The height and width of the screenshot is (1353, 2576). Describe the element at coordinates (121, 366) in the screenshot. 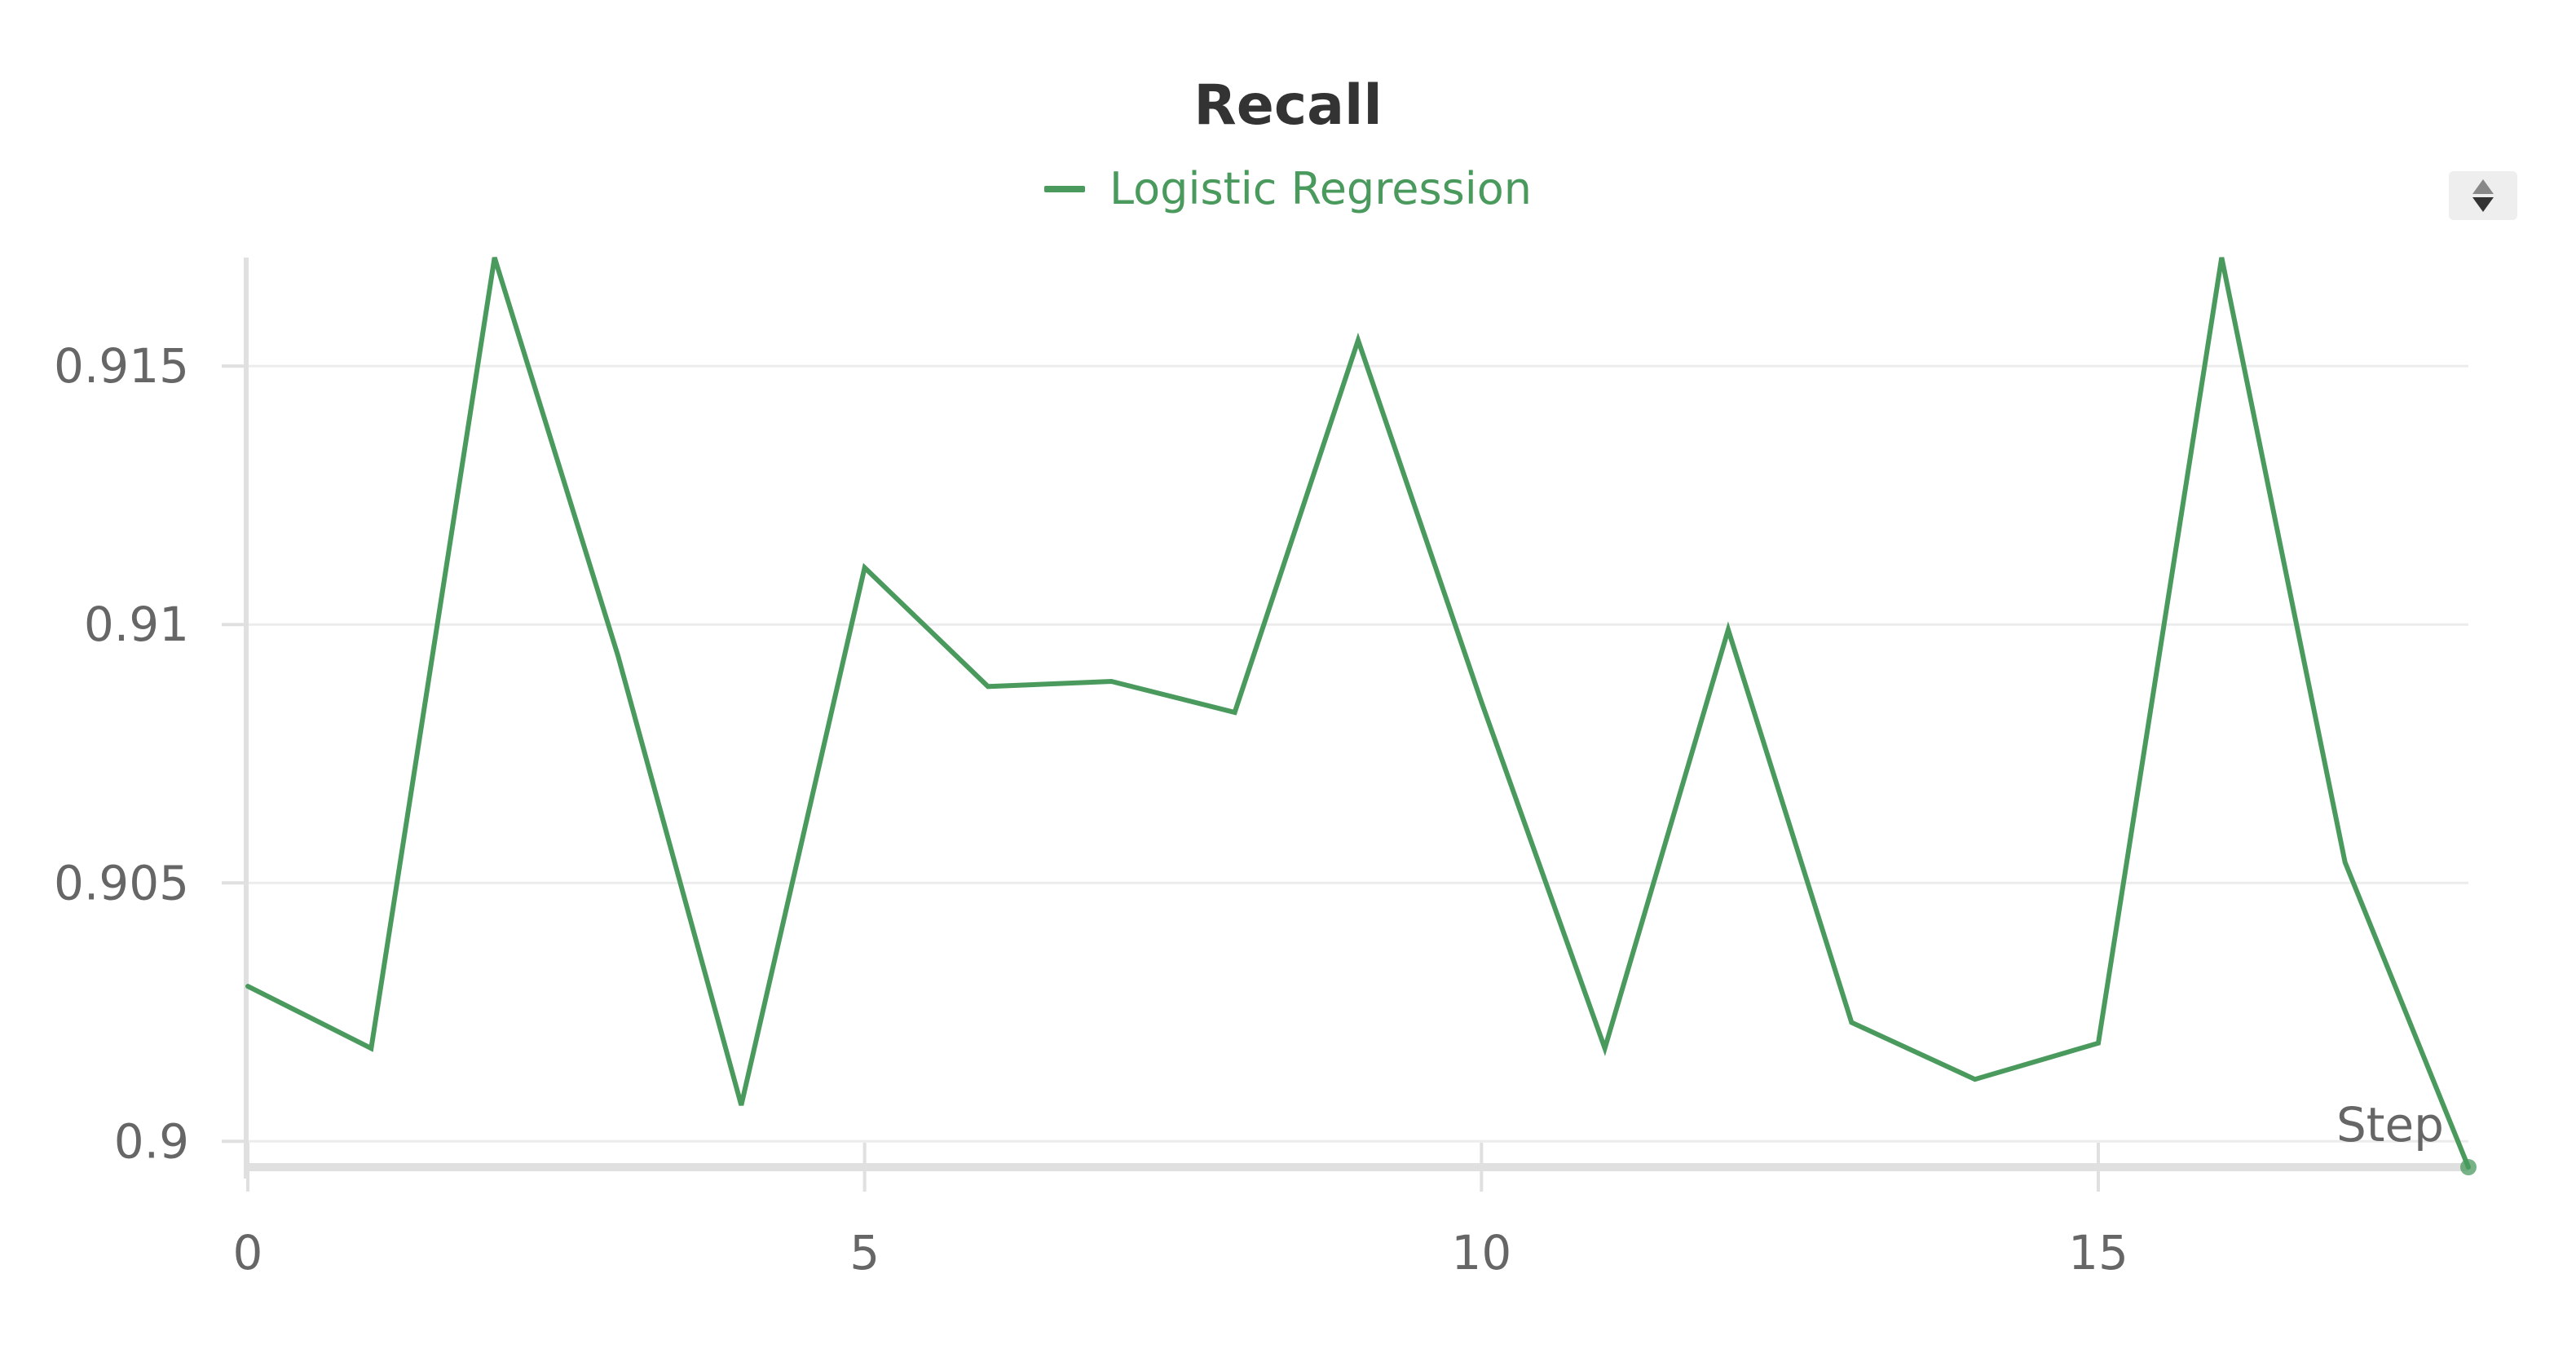

I see `y-tick-label: 0.915` at that location.